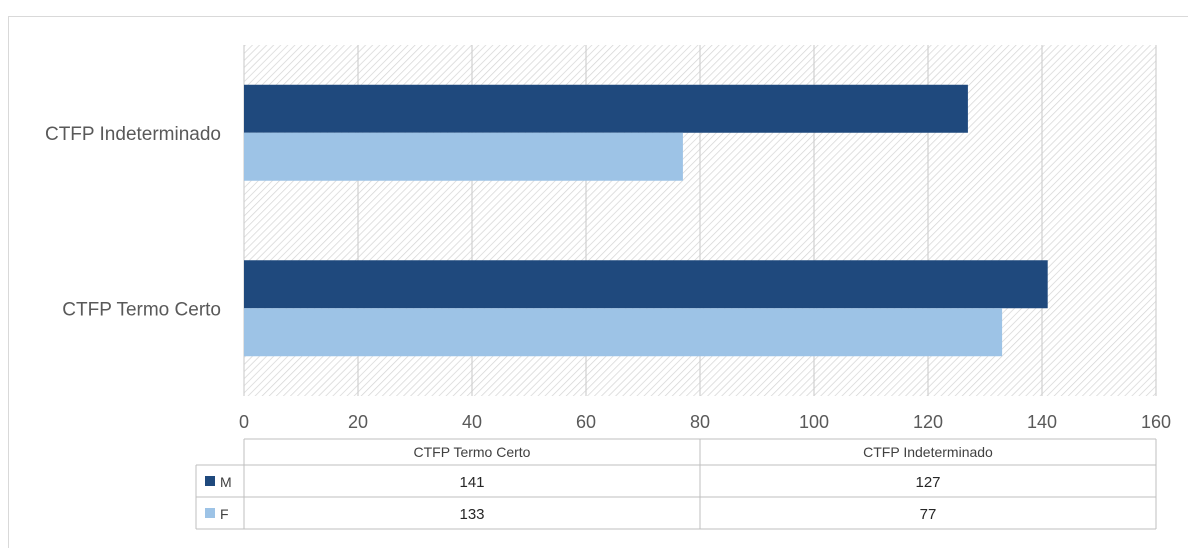  Describe the element at coordinates (141, 309) in the screenshot. I see `category-label-1: CTFP Termo Certo` at that location.